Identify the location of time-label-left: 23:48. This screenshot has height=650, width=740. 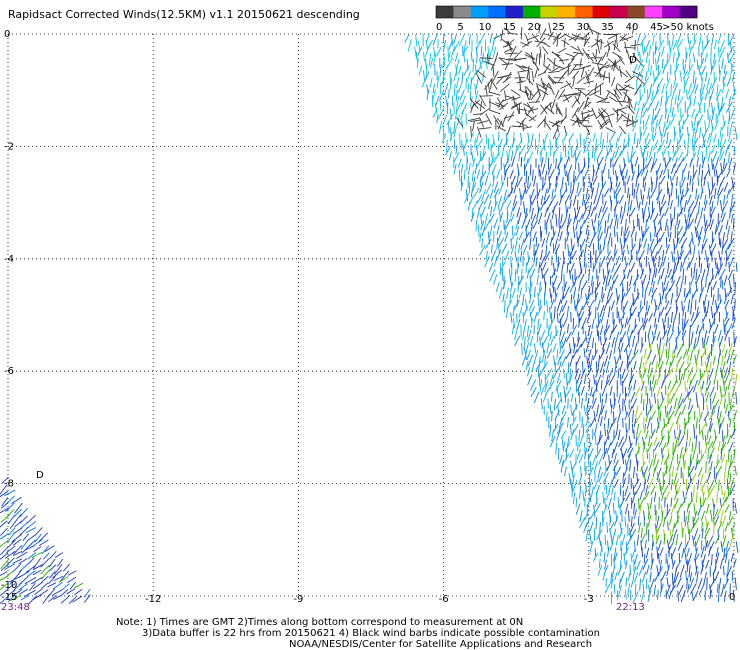
(15, 607).